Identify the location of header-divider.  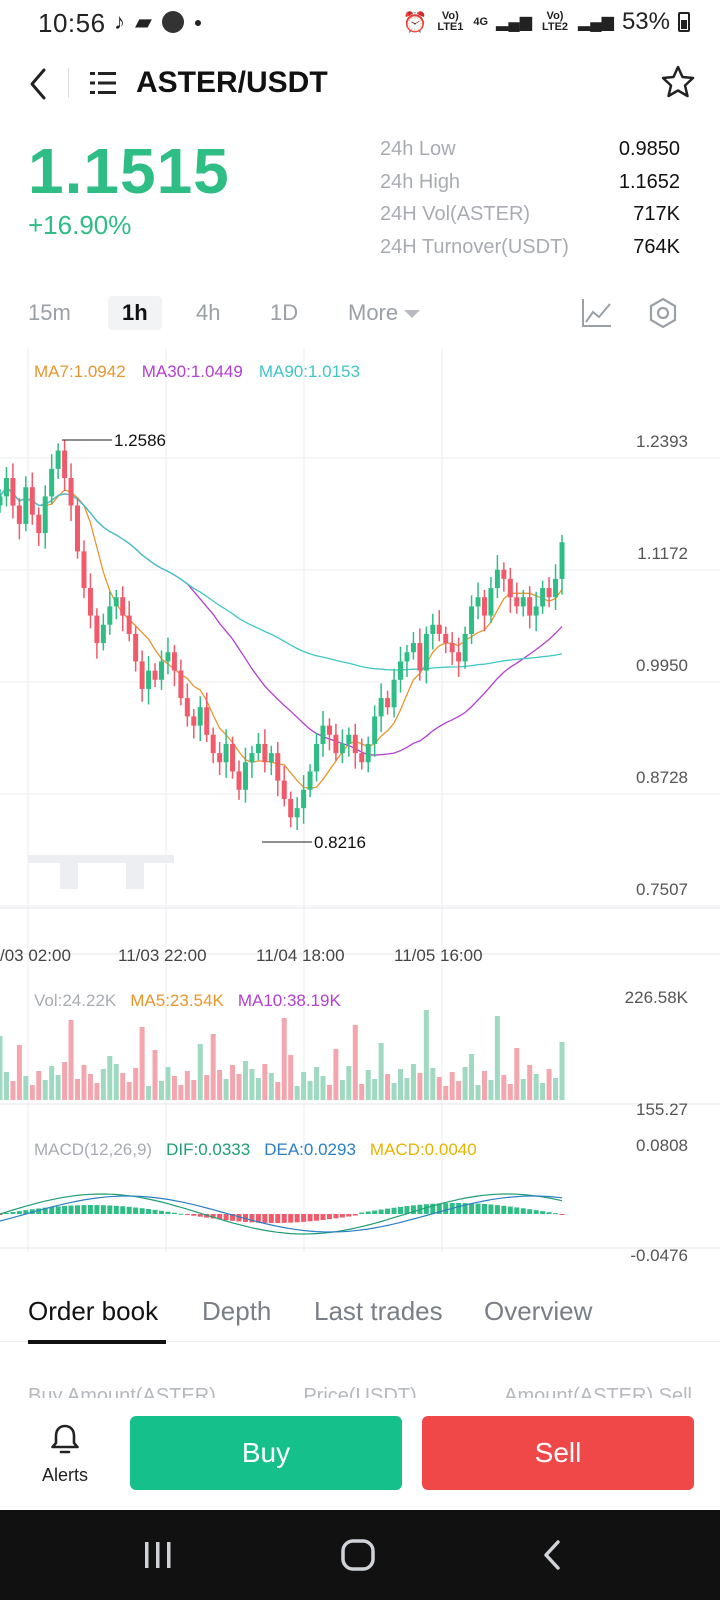
(68, 83).